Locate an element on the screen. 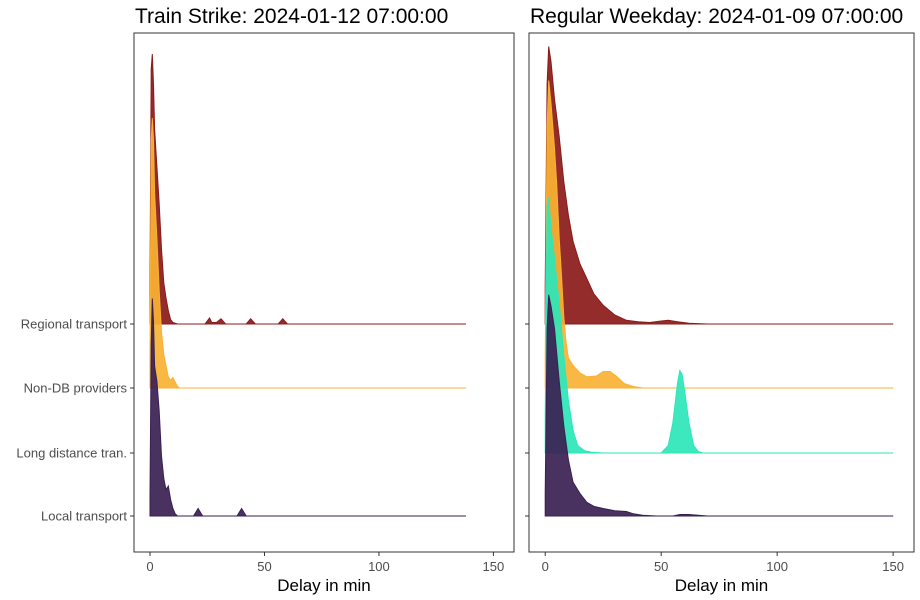 This screenshot has width=920, height=600. panel-title: Regular Weekday: 2024-01-09 07:00:00 is located at coordinates (716, 16).